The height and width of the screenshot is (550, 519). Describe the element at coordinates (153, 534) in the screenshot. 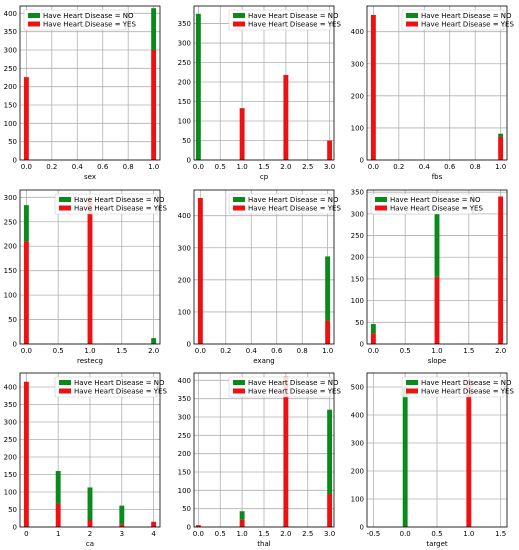

I see `x-tick-label: 4` at that location.